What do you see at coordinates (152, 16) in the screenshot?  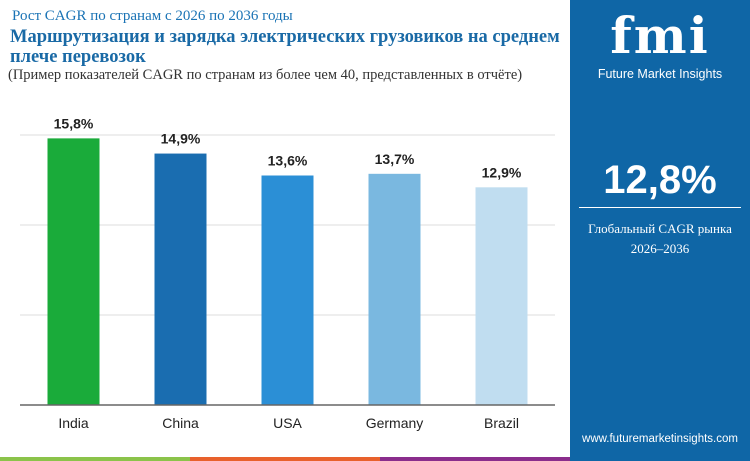 I see `chart-subtitle: Рост CAGR по странам с 2026 по 2036 годы` at bounding box center [152, 16].